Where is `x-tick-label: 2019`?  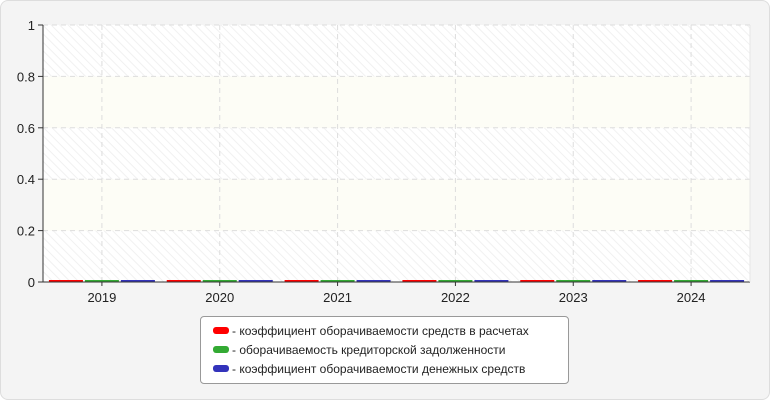
x-tick-label: 2019 is located at coordinates (101, 297).